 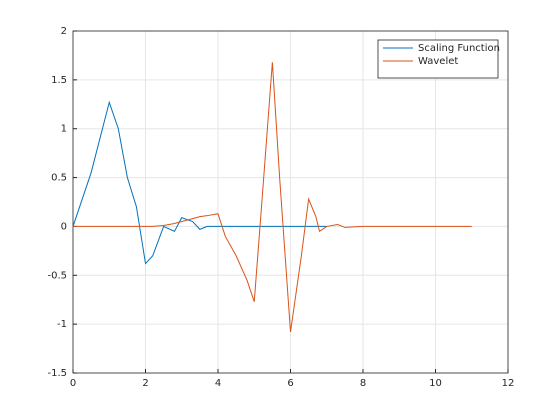 I want to click on x-tick-label: 6, so click(x=290, y=383).